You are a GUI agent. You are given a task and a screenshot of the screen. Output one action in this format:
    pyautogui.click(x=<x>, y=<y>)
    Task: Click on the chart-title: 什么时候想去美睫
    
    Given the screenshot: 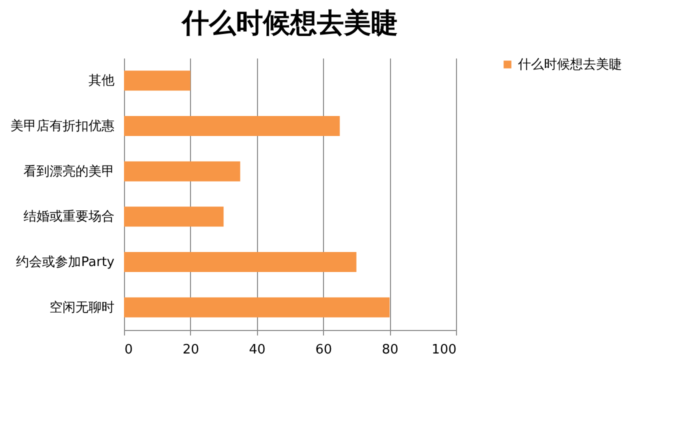 What is the action you would take?
    pyautogui.click(x=289, y=23)
    